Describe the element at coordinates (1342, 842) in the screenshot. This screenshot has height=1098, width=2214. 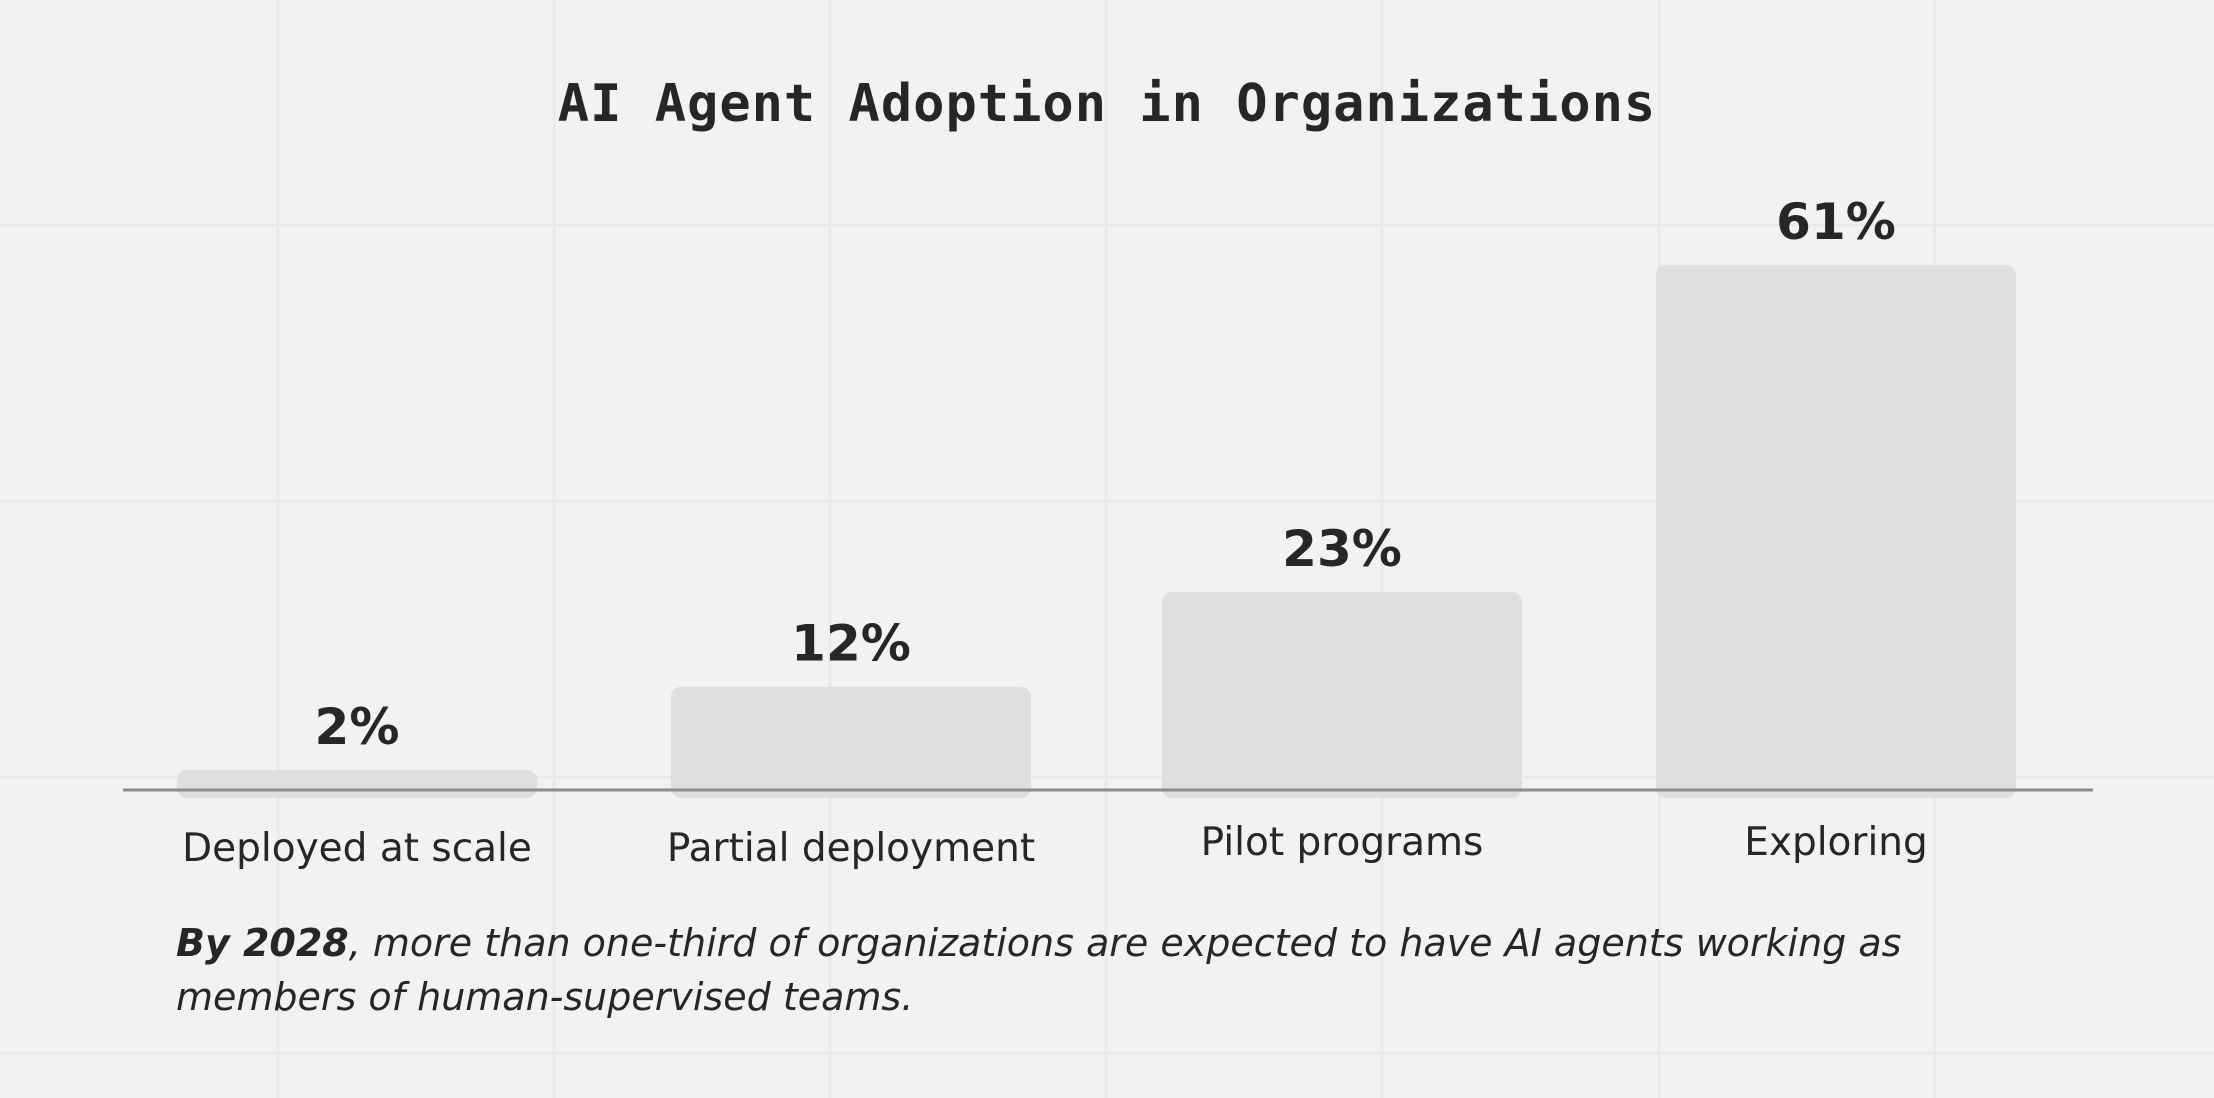
I see `category-label: Pilot programs` at that location.